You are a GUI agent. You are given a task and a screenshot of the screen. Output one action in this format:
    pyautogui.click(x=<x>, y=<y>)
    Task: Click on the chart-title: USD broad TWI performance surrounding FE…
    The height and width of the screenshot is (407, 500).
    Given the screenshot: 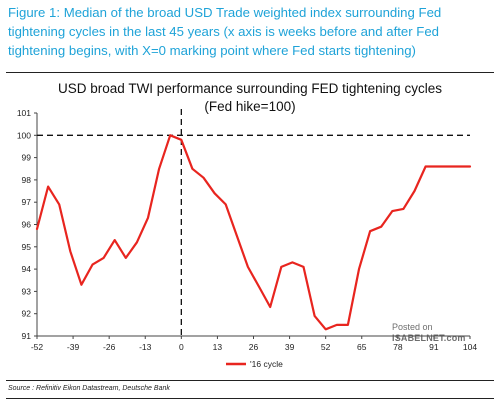 What is the action you would take?
    pyautogui.click(x=250, y=88)
    